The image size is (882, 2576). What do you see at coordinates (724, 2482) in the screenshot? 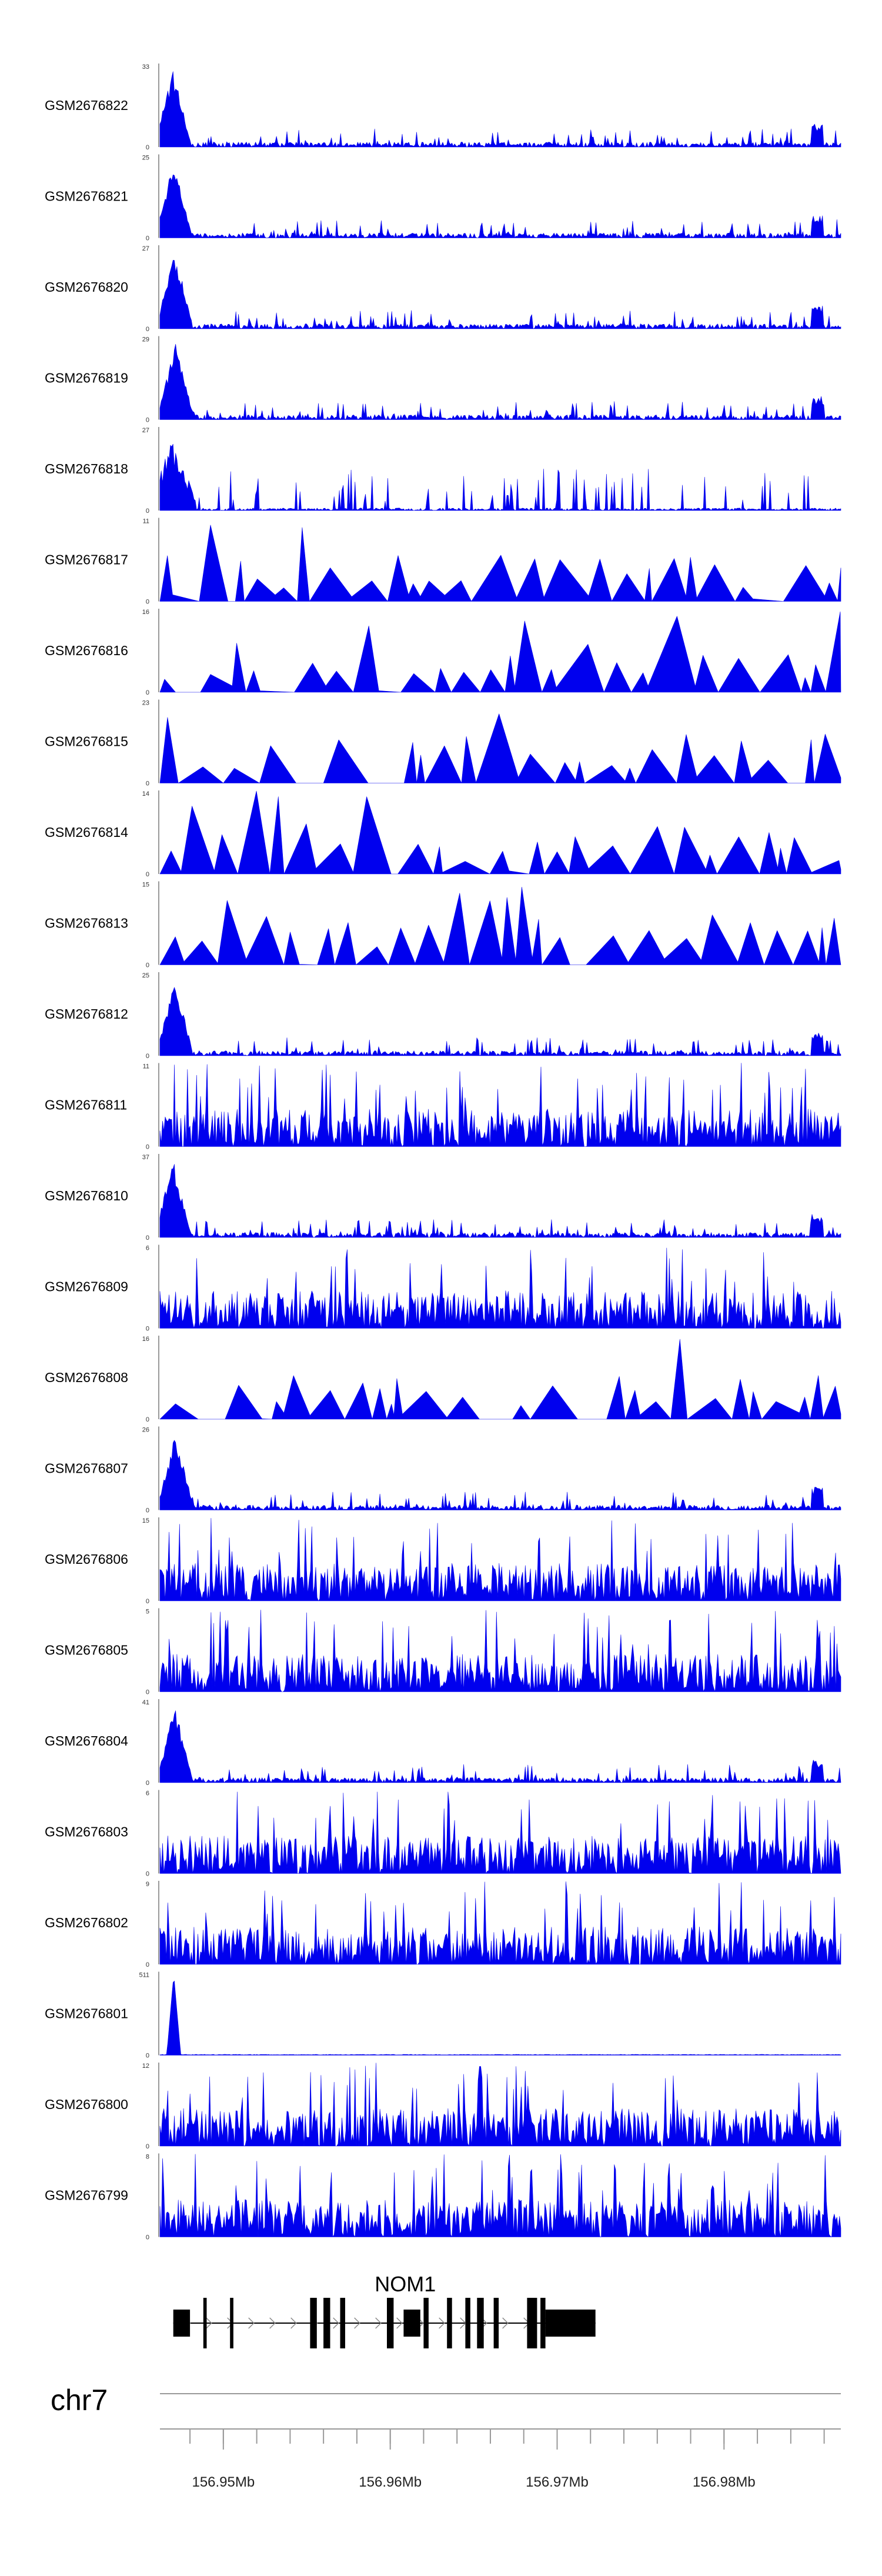
I see `axis-tick-label: 156.98Mb` at bounding box center [724, 2482].